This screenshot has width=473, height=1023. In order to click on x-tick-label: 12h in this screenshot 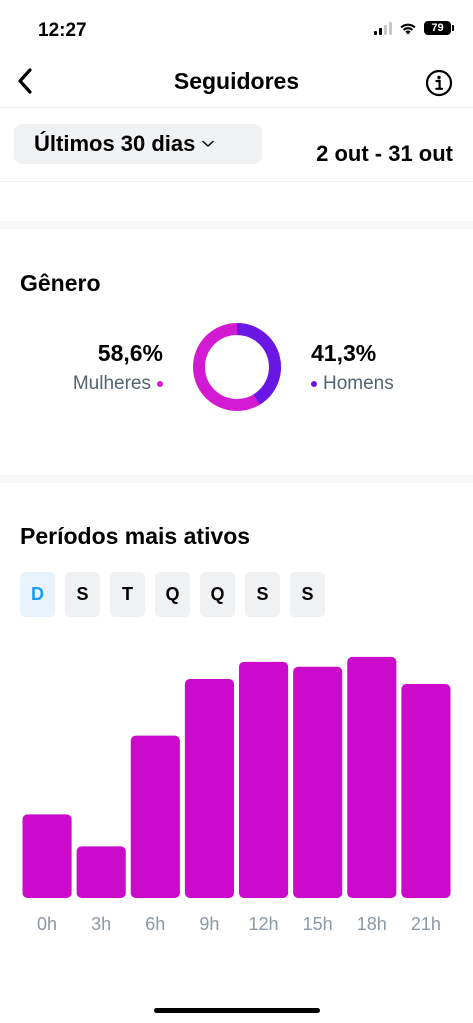, I will do `click(264, 924)`.